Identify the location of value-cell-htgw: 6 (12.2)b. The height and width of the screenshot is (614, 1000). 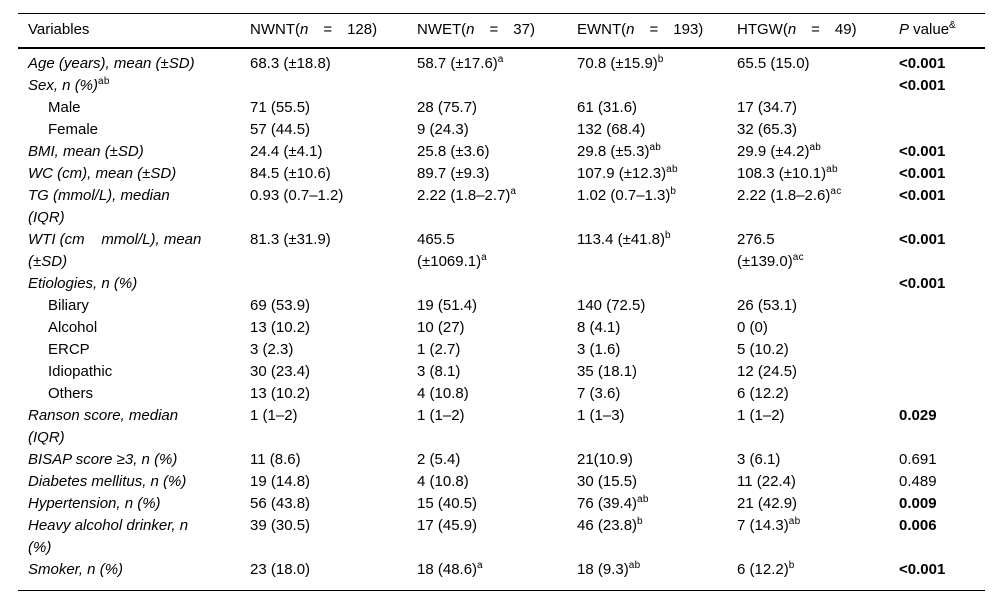
(766, 569).